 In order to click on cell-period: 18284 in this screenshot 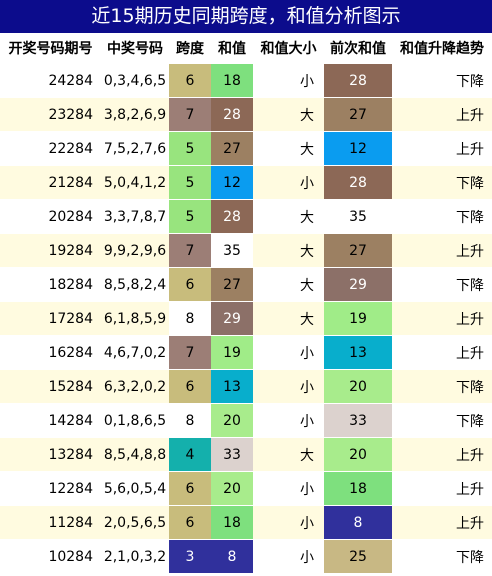, I will do `click(50, 284)`.